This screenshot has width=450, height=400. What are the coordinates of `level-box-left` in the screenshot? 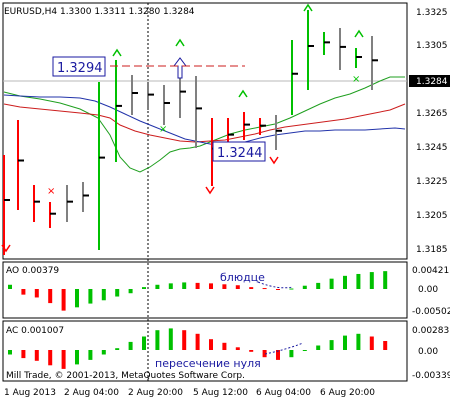 It's located at (79, 66).